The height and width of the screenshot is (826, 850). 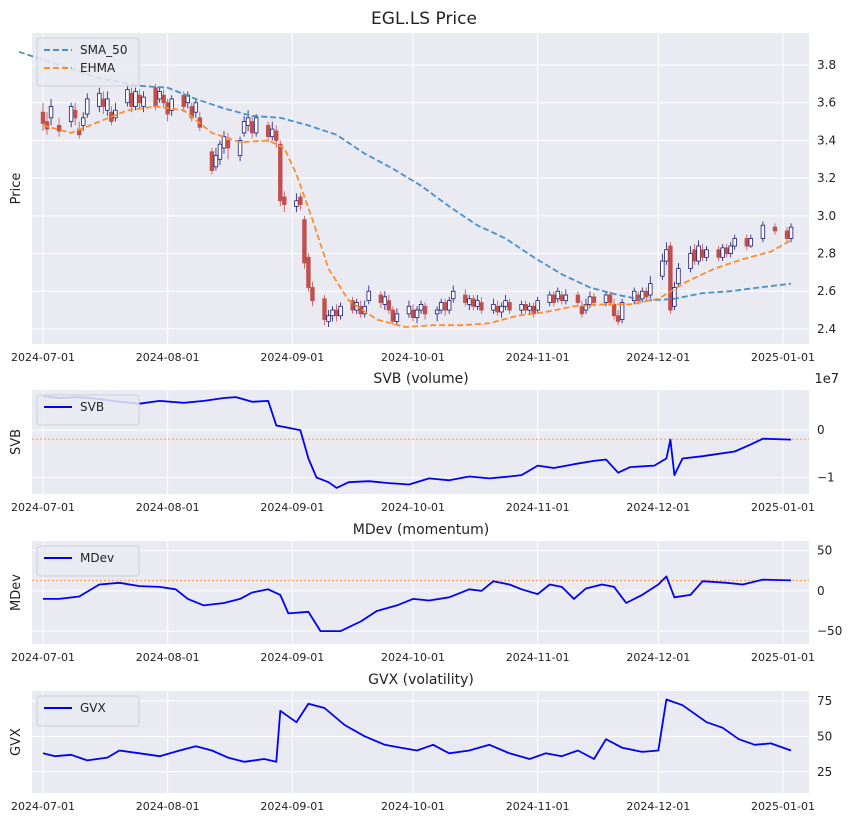 I want to click on x-tick-label: 2024-11-01, so click(x=538, y=657).